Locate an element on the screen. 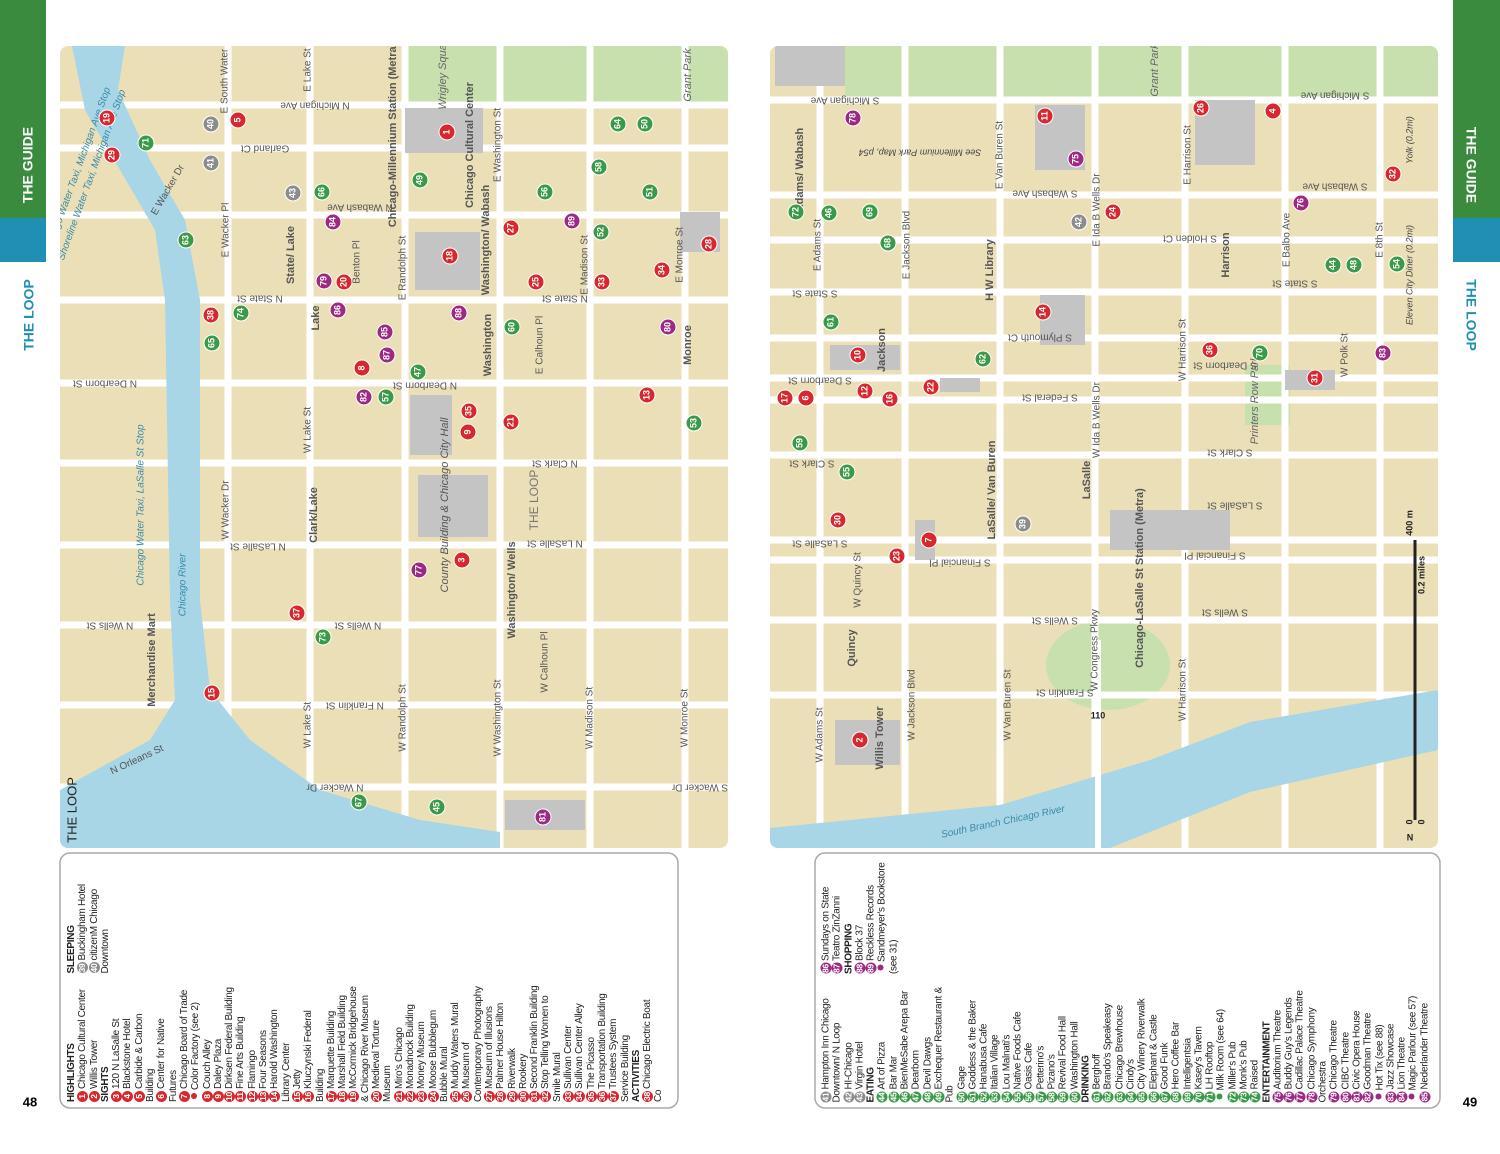 The image size is (1500, 1154). legend-item: 3 120 N LaSalle St is located at coordinates (117, 1044).